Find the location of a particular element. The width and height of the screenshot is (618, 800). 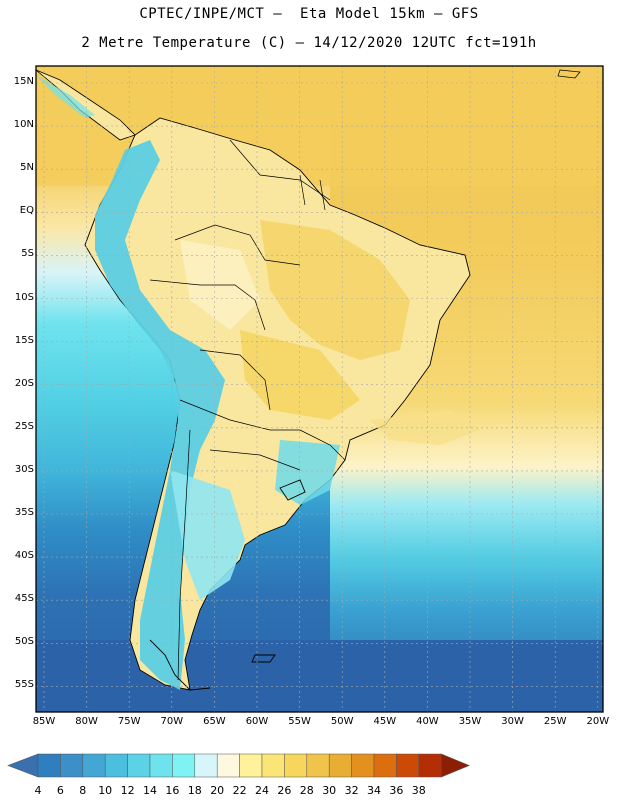

colorbar-tick-label: 28 is located at coordinates (306, 790).